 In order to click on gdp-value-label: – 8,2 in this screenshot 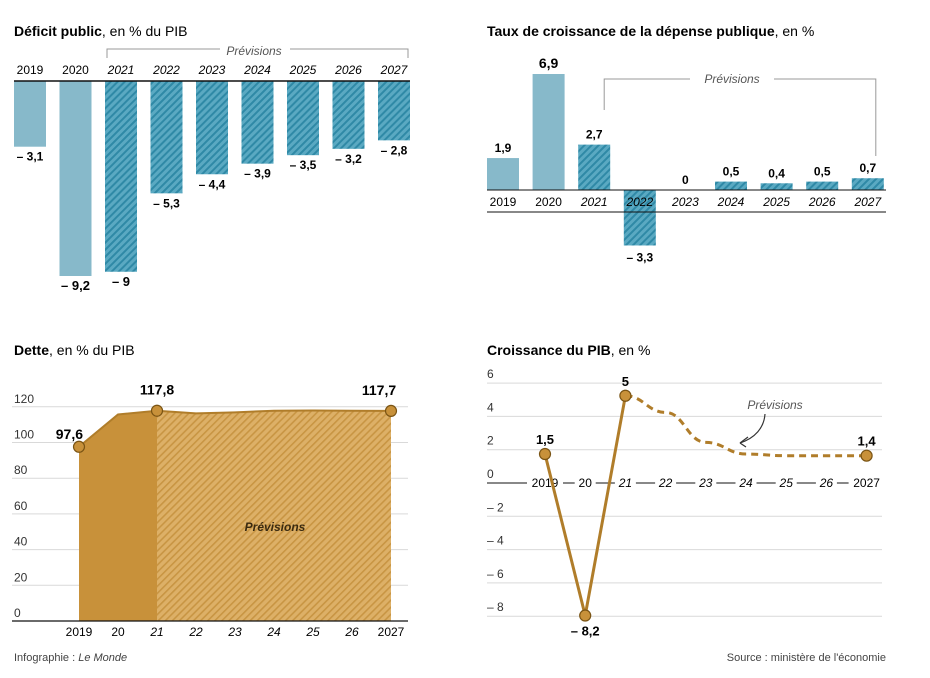, I will do `click(585, 631)`.